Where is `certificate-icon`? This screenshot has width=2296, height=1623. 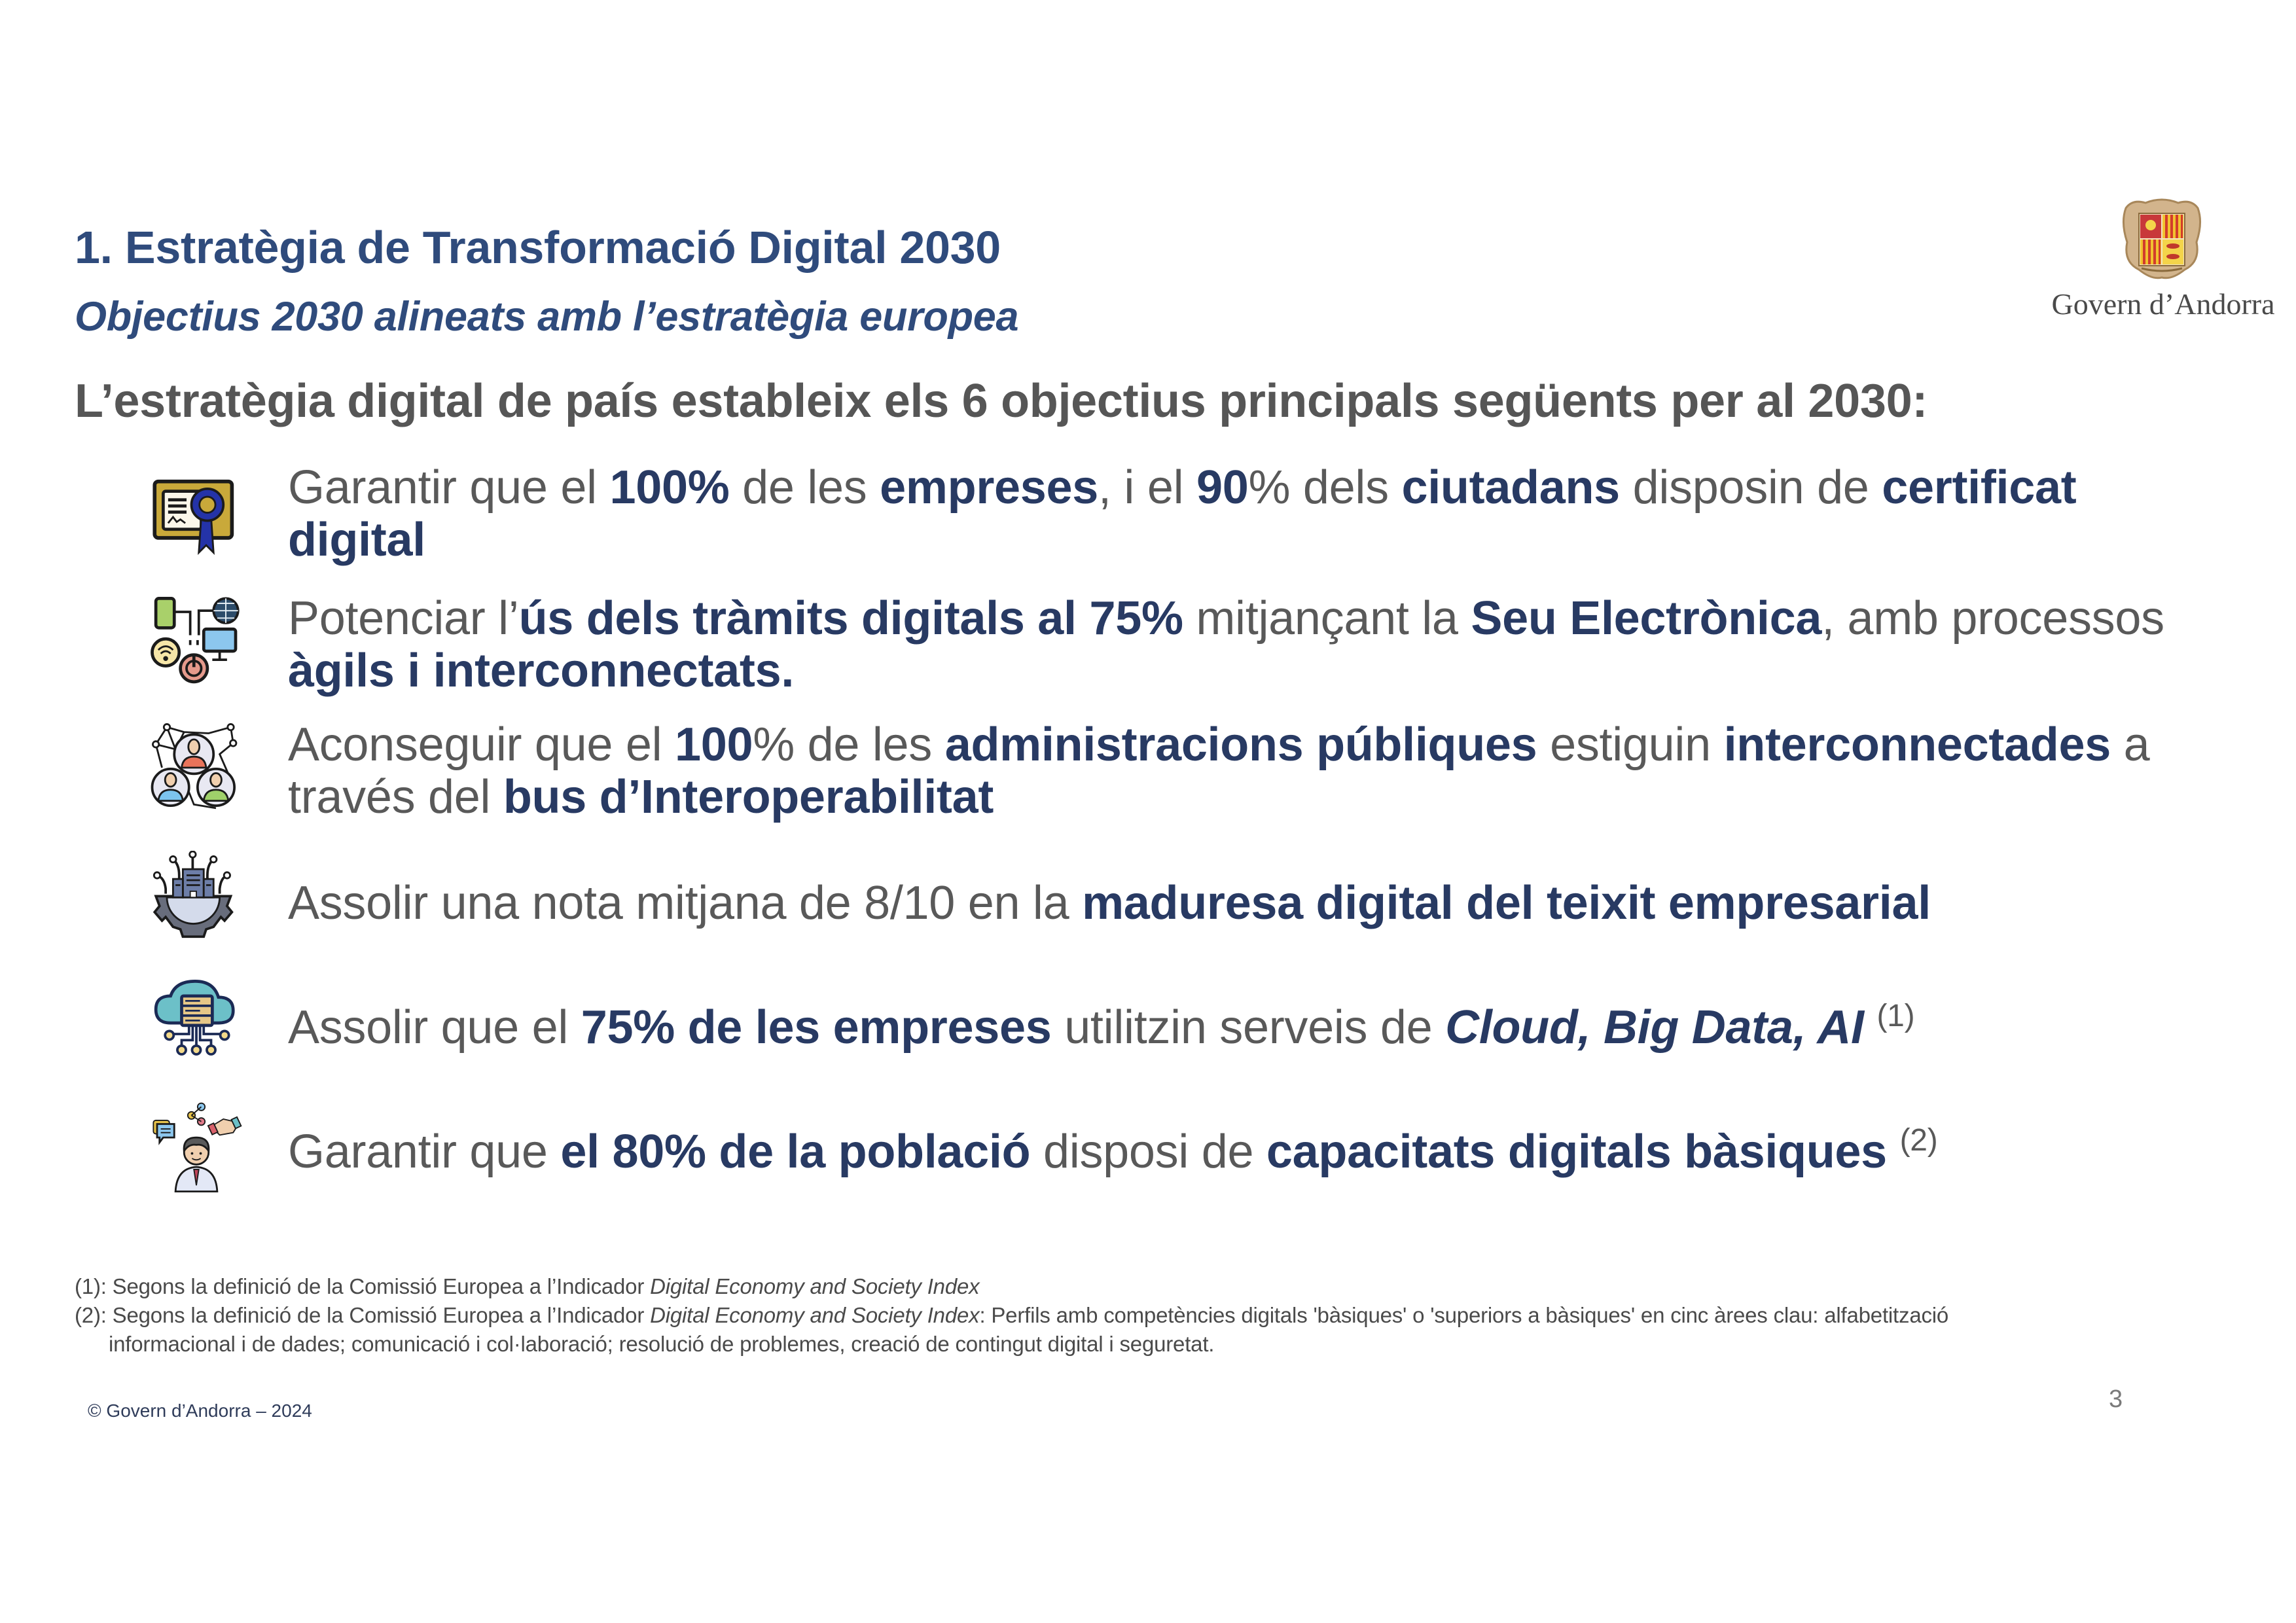 certificate-icon is located at coordinates (193, 518).